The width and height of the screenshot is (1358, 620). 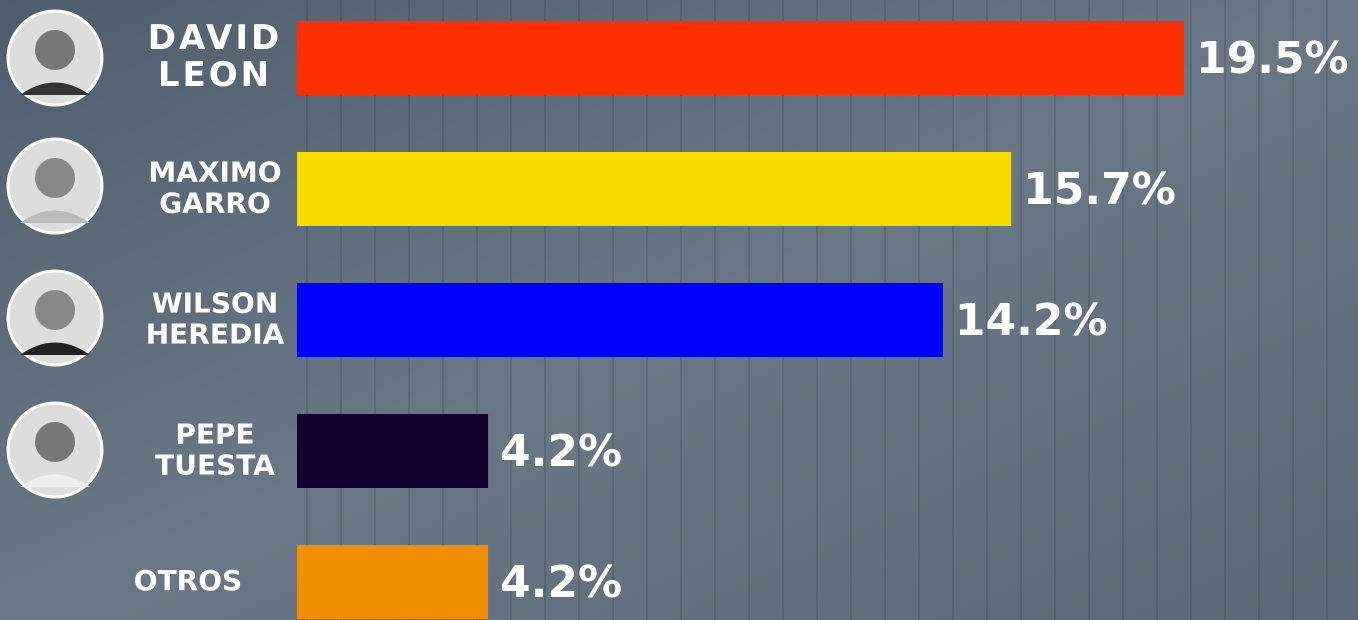 I want to click on value-label: 15.7%, so click(x=1099, y=189).